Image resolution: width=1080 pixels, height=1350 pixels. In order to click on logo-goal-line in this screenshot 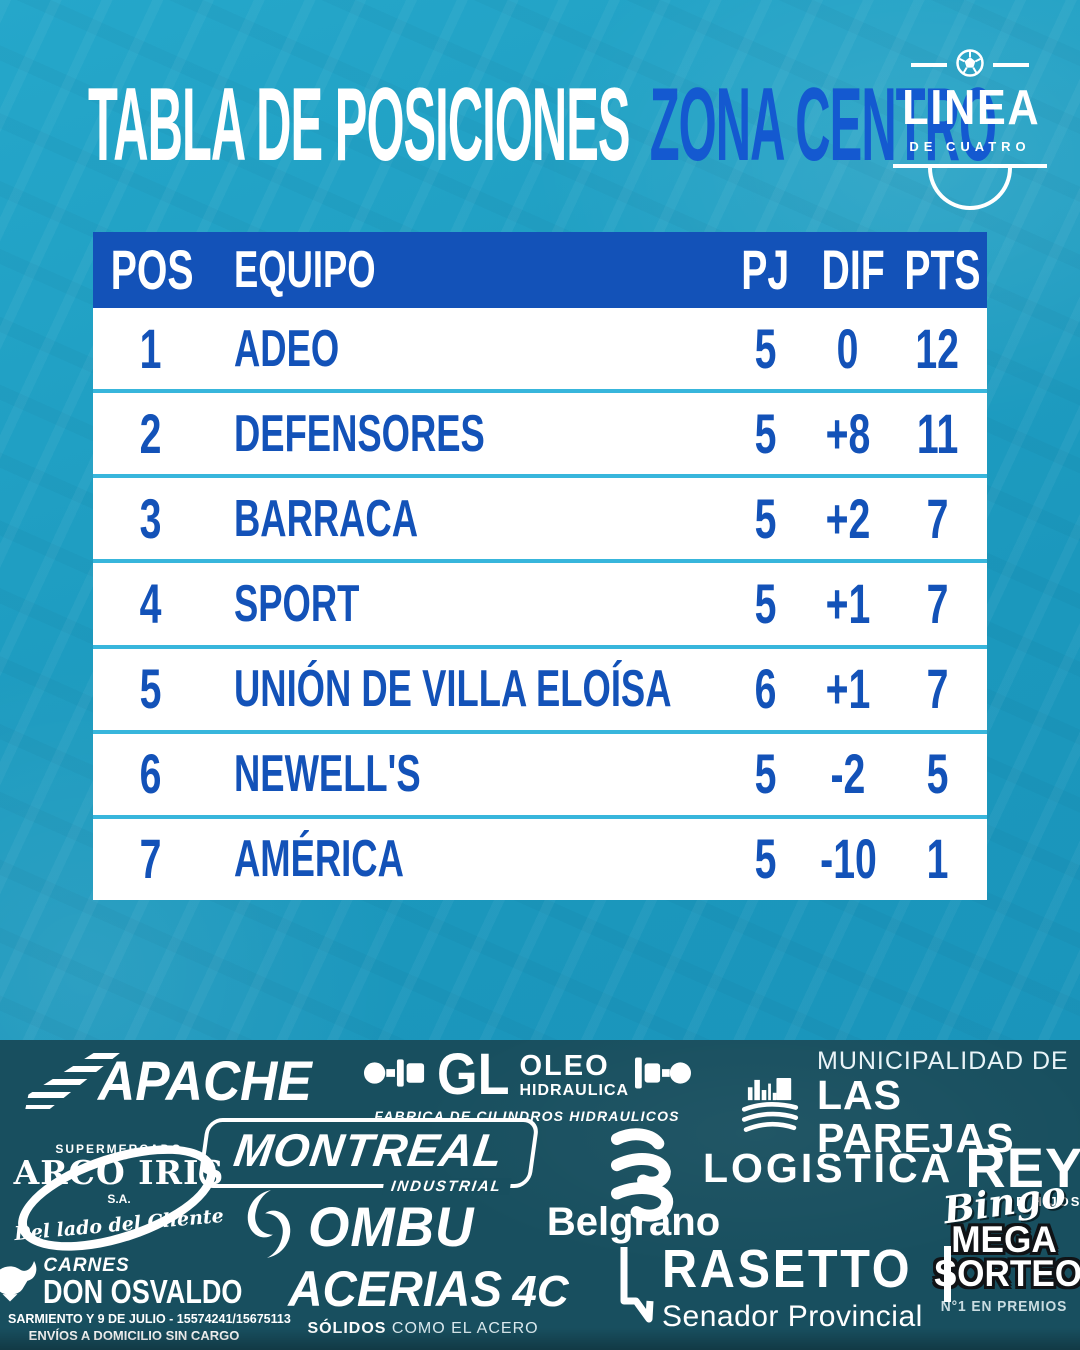, I will do `click(970, 166)`.